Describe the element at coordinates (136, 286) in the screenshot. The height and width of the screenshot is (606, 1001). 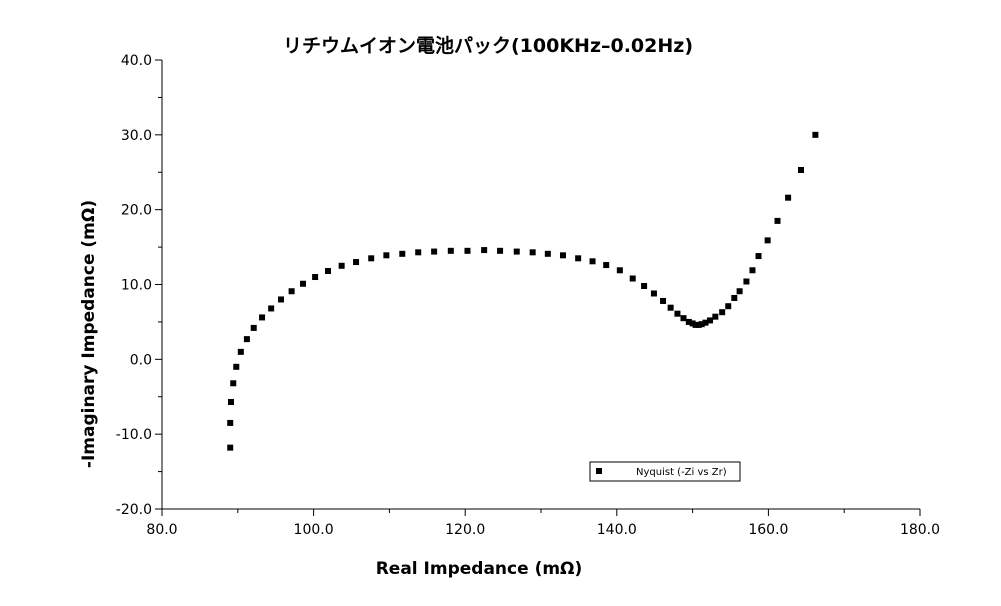
I see `y-tick-label: 10.0` at that location.